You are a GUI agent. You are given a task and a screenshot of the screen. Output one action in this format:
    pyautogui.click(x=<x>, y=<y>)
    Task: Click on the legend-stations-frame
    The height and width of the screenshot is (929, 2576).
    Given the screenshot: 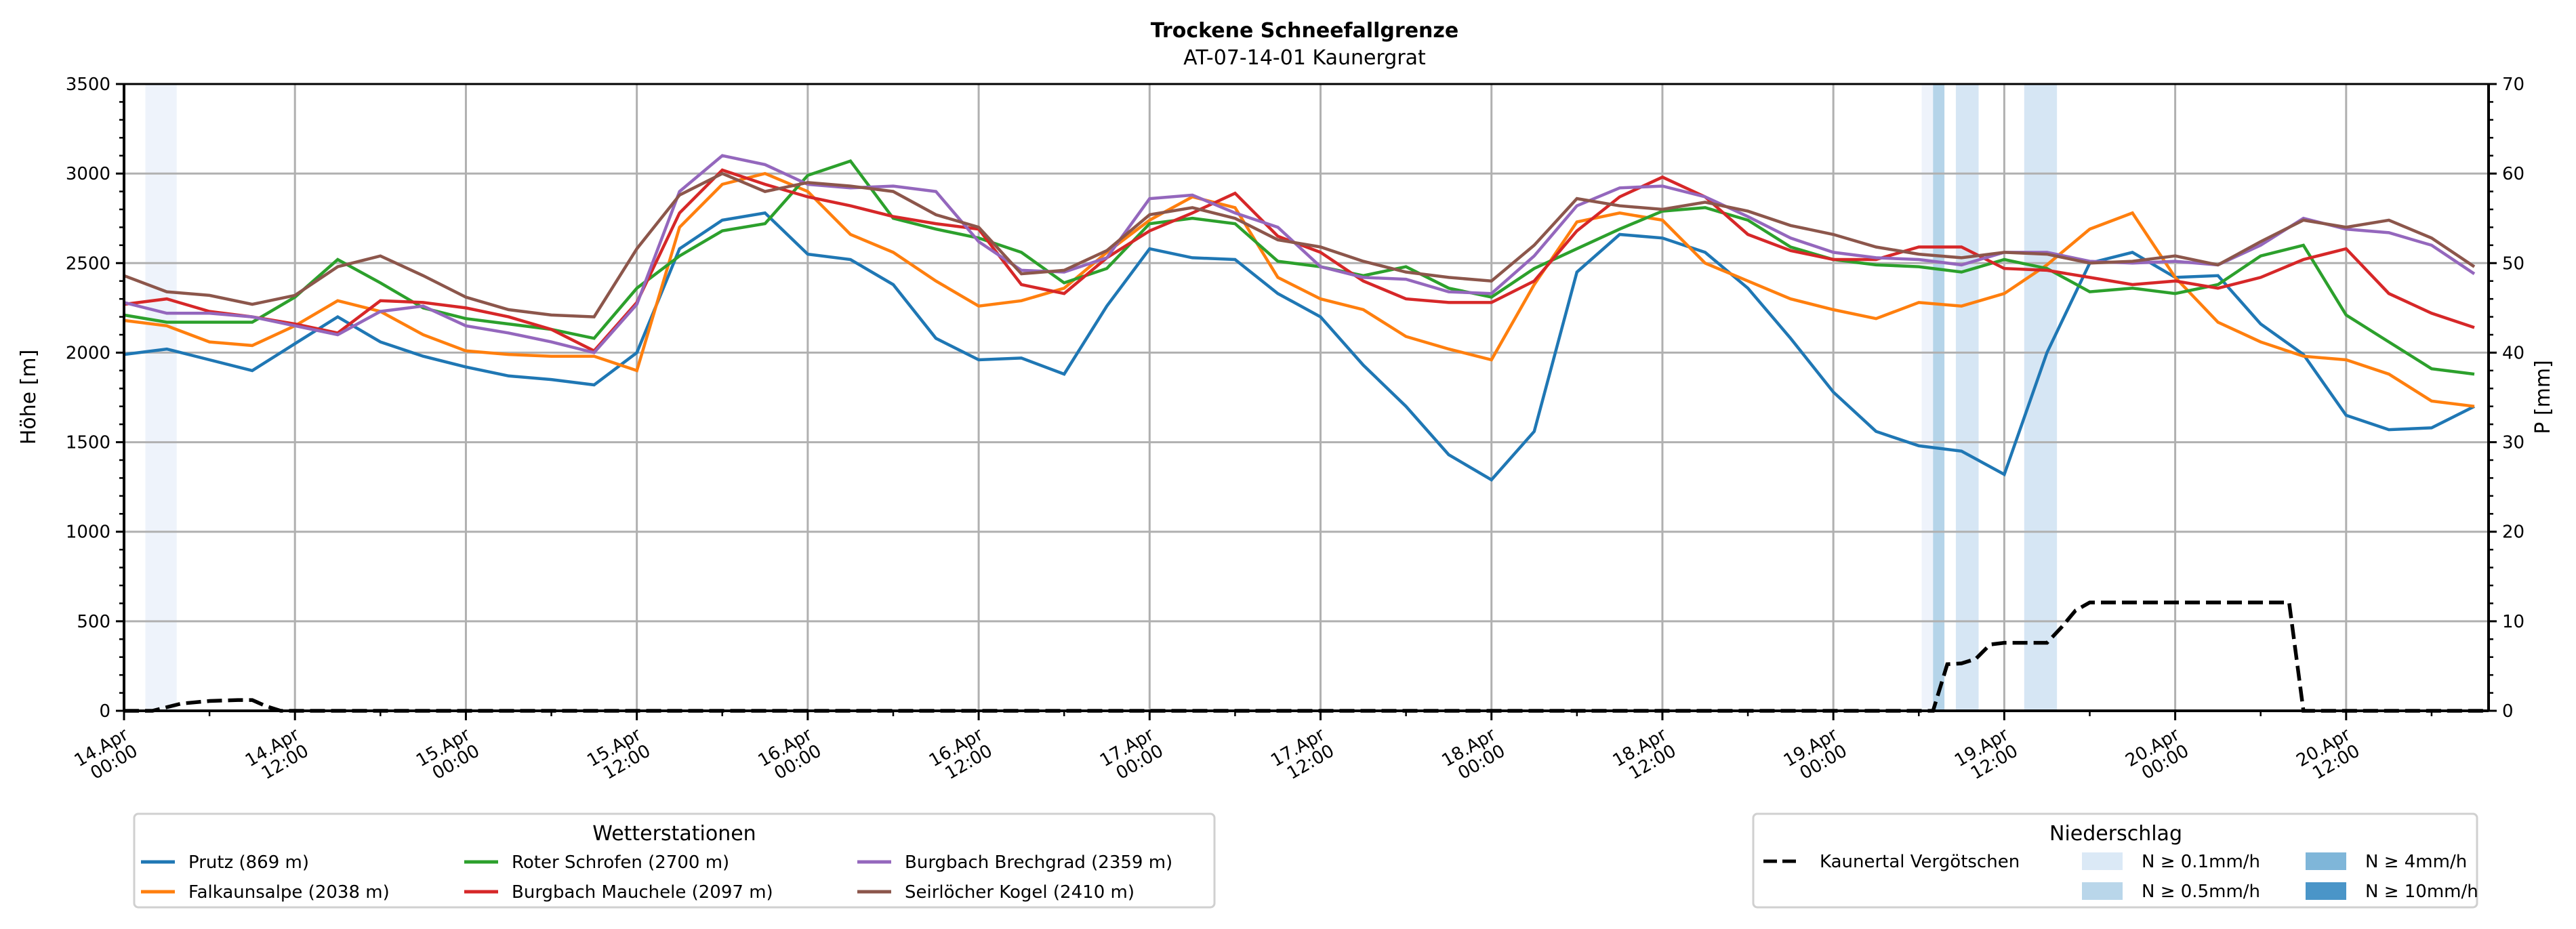 What is the action you would take?
    pyautogui.click(x=675, y=860)
    